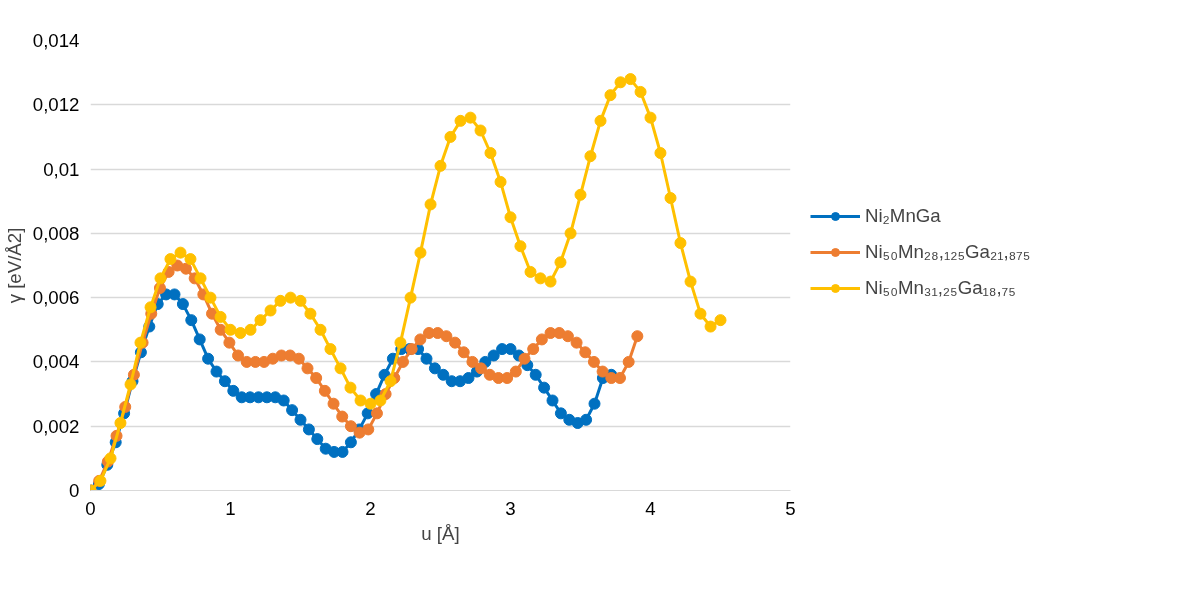 The width and height of the screenshot is (1200, 594). What do you see at coordinates (56, 233) in the screenshot?
I see `y-tick-label: 0,008` at bounding box center [56, 233].